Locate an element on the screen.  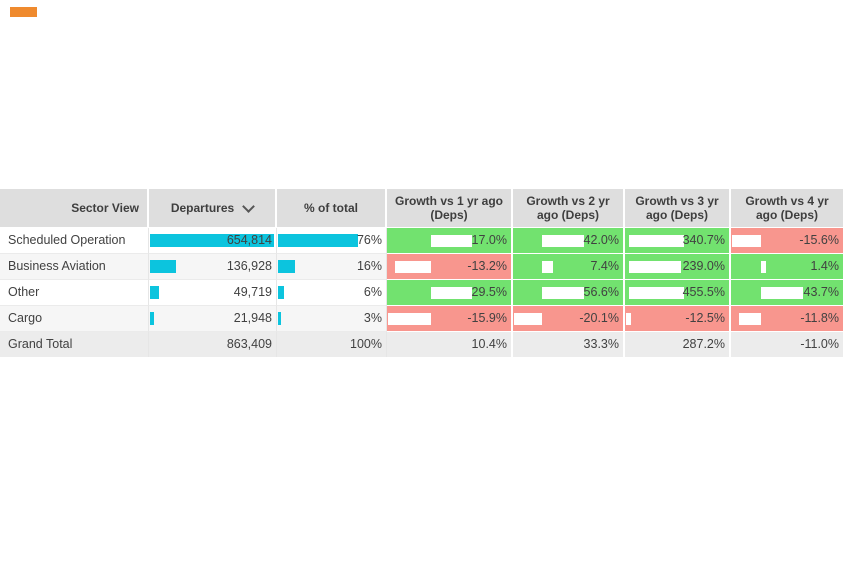
sector-cell: Business Aviation is located at coordinates (74, 267).